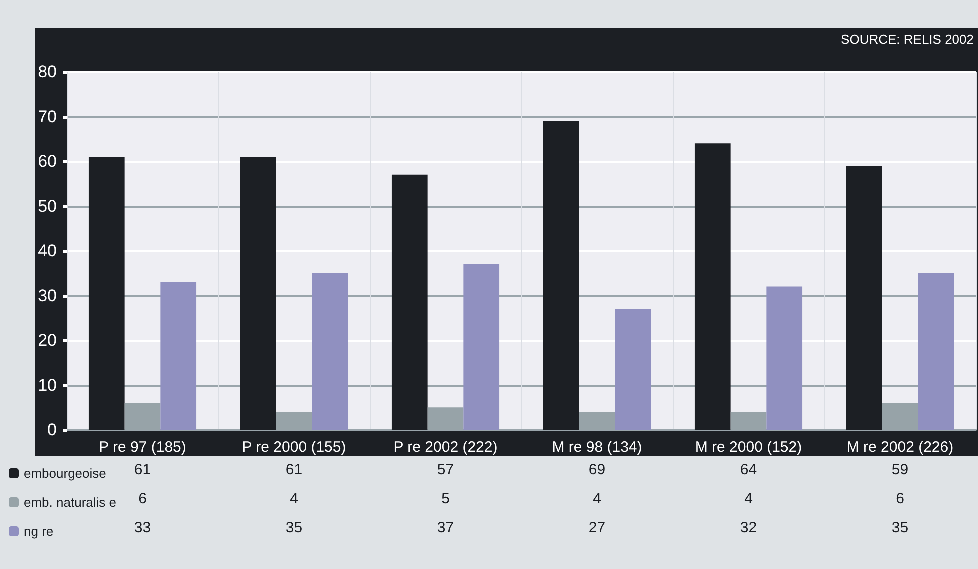  What do you see at coordinates (143, 528) in the screenshot?
I see `data-label: 33` at bounding box center [143, 528].